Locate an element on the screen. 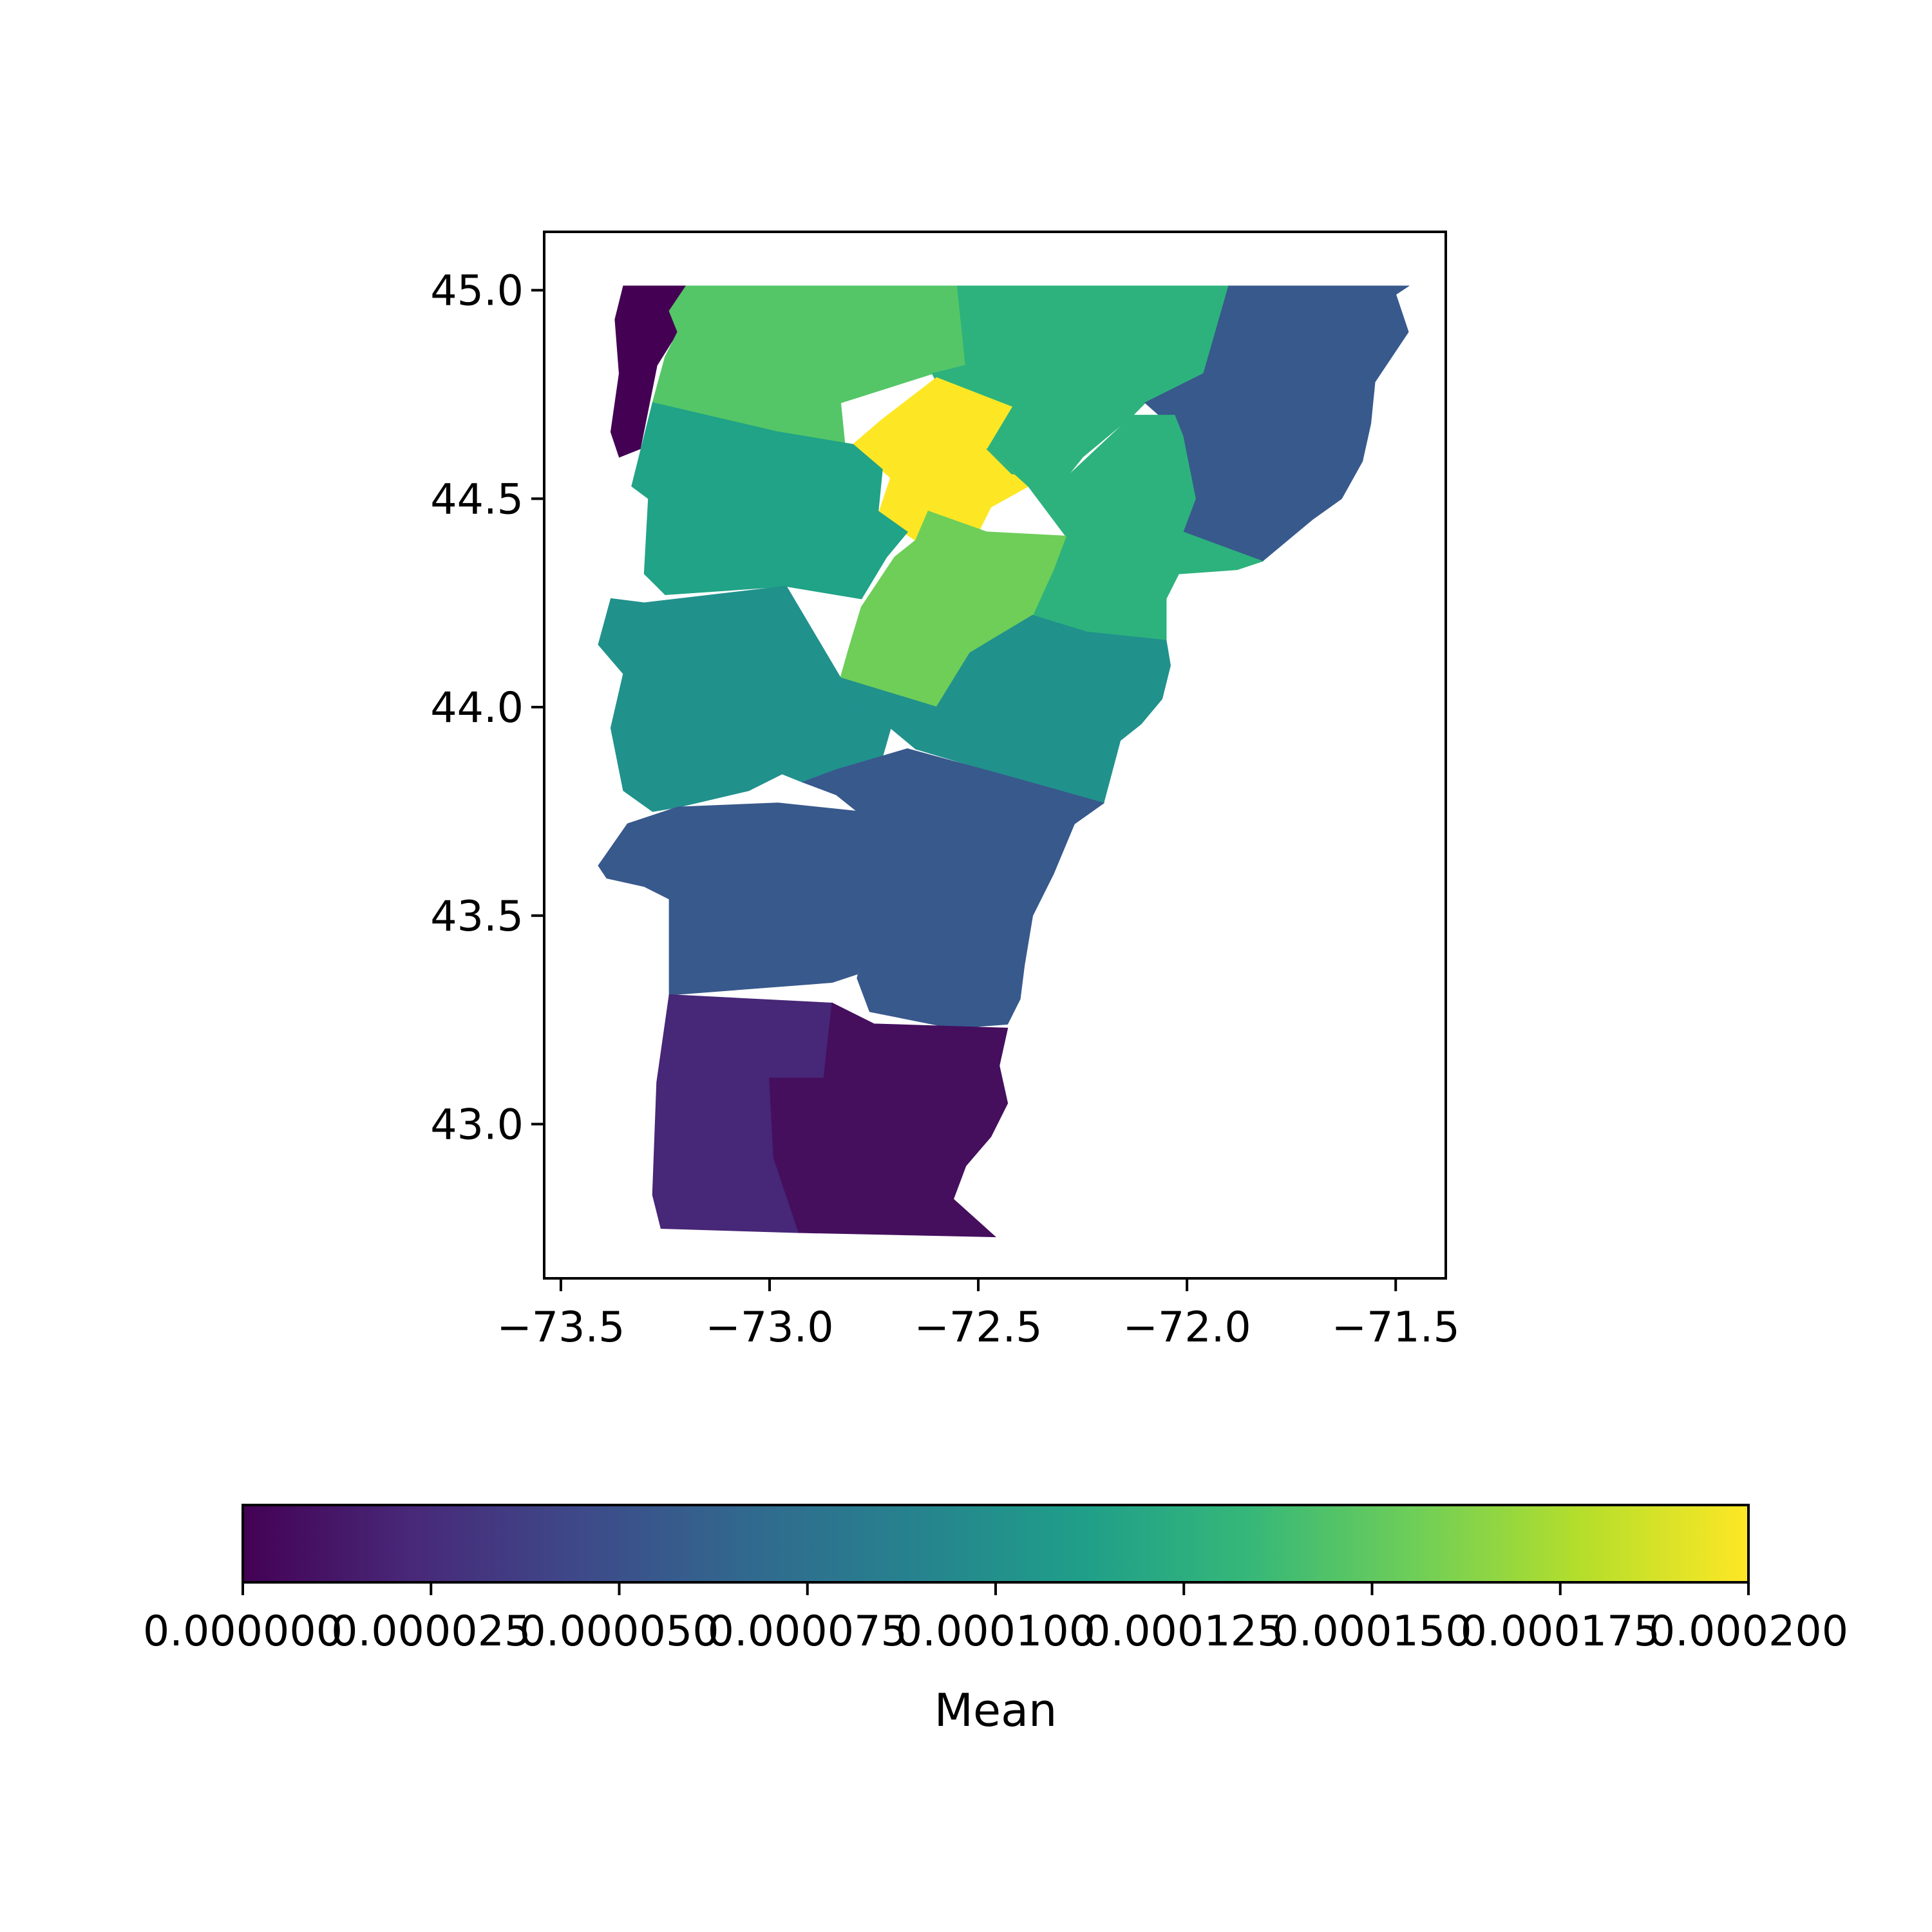 The width and height of the screenshot is (1932, 1932). x-axis: −73.5 −73.0 −72.5 −72.0 −71.5 is located at coordinates (978, 1315).